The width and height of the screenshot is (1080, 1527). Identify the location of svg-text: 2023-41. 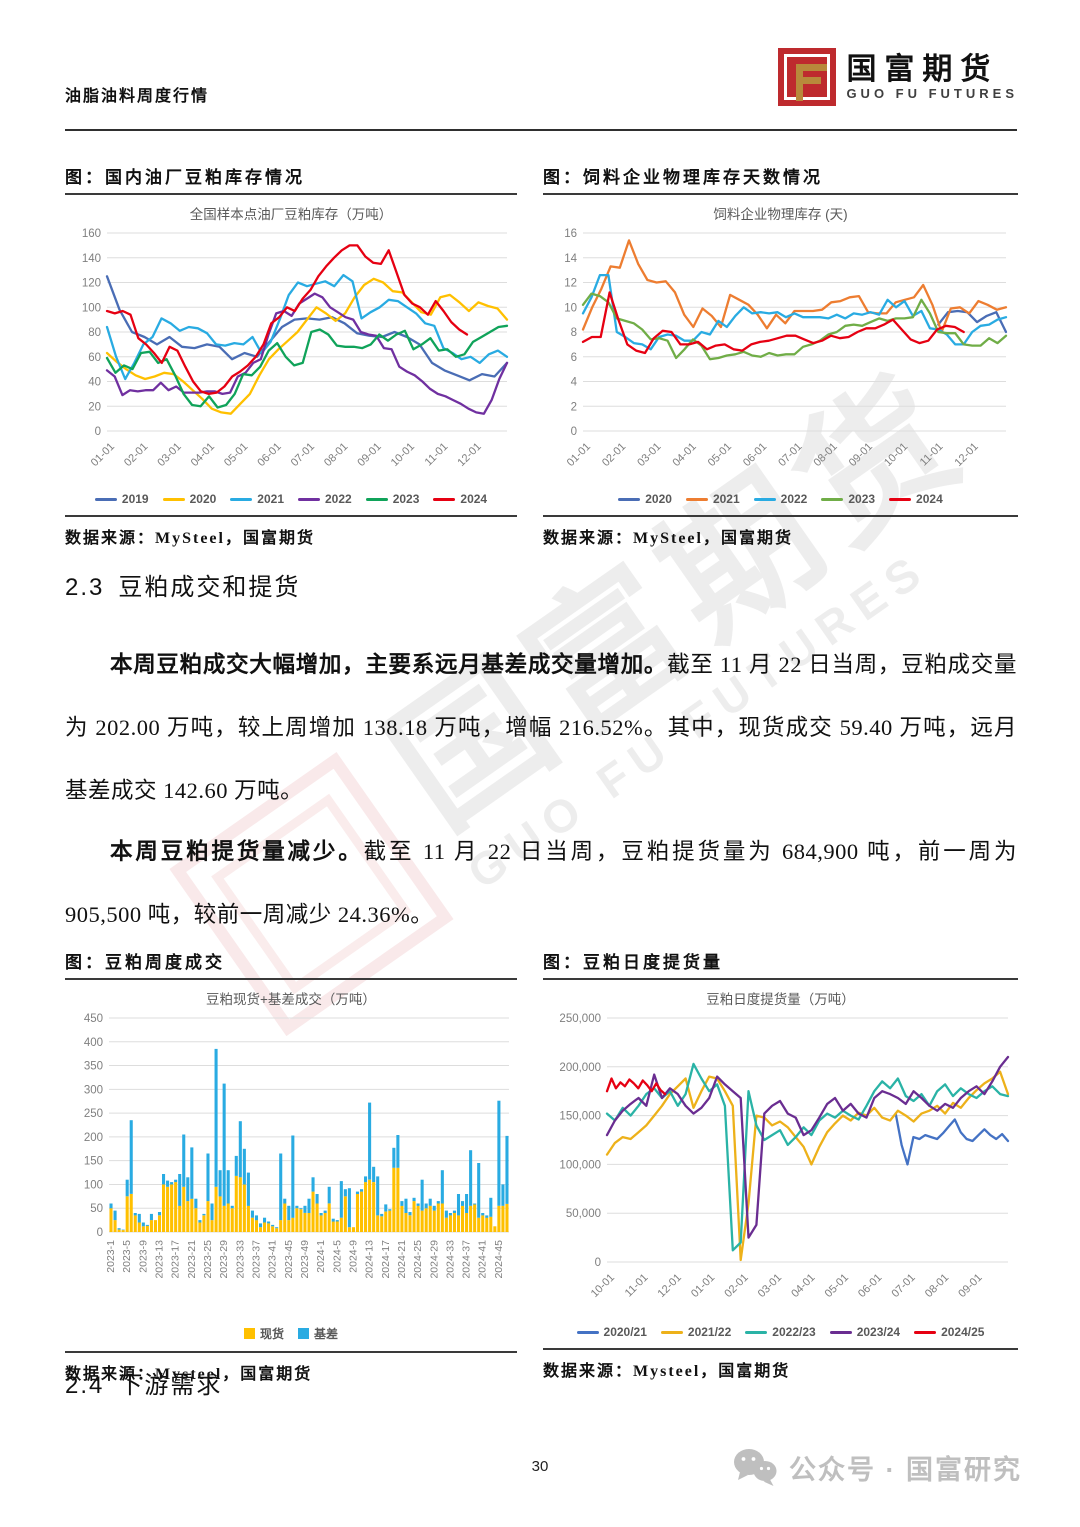
(273, 1259).